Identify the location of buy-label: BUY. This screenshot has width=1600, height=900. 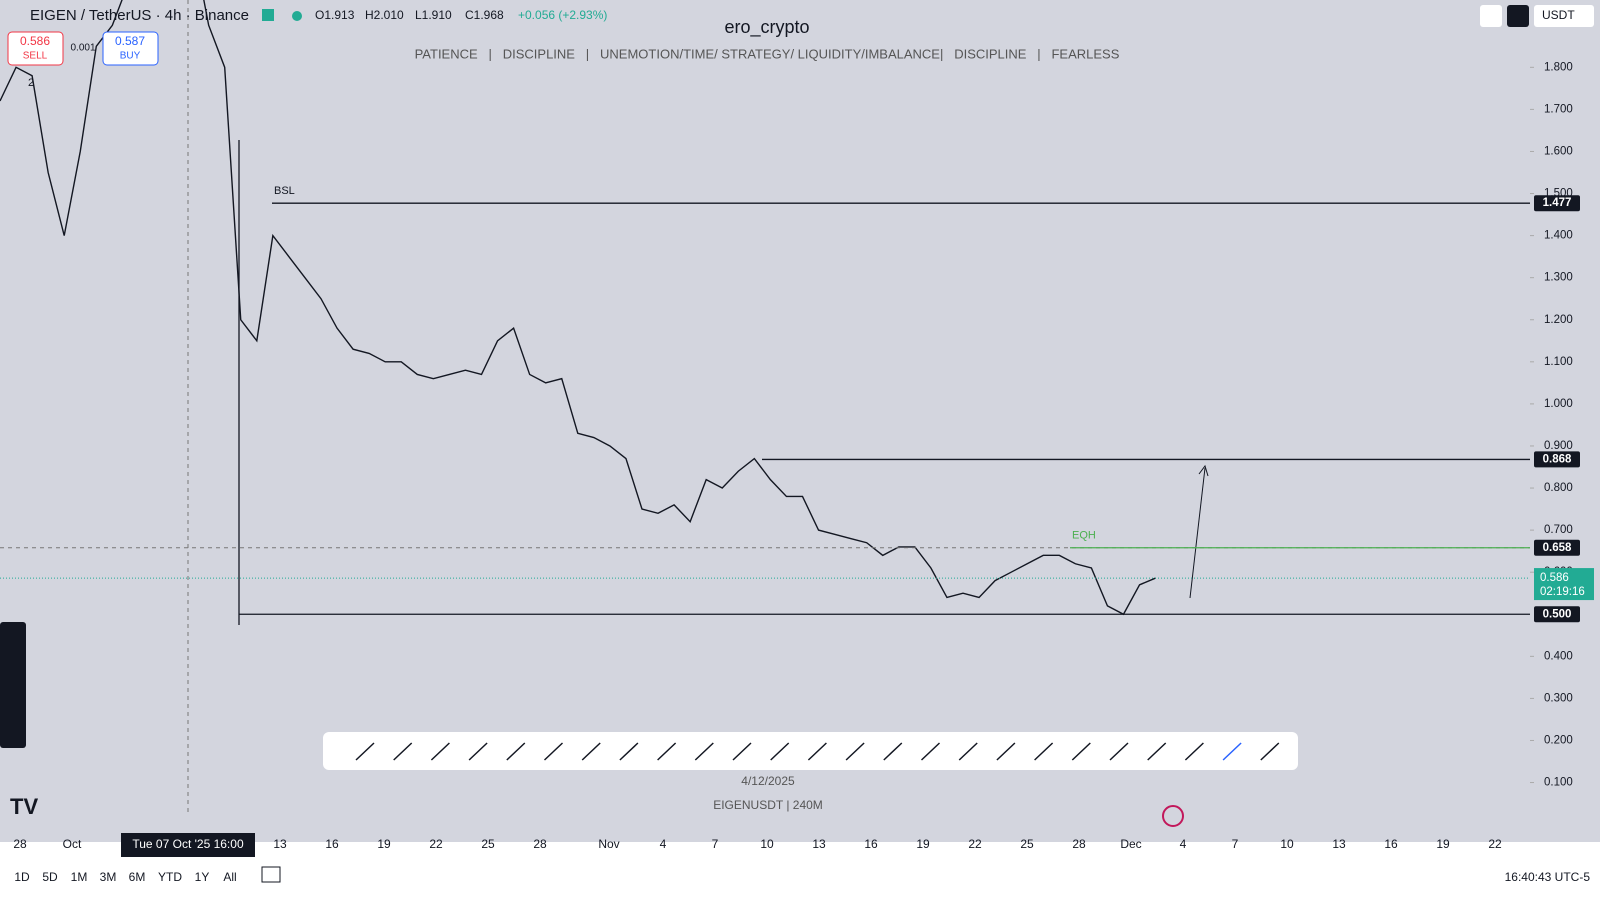
(130, 56).